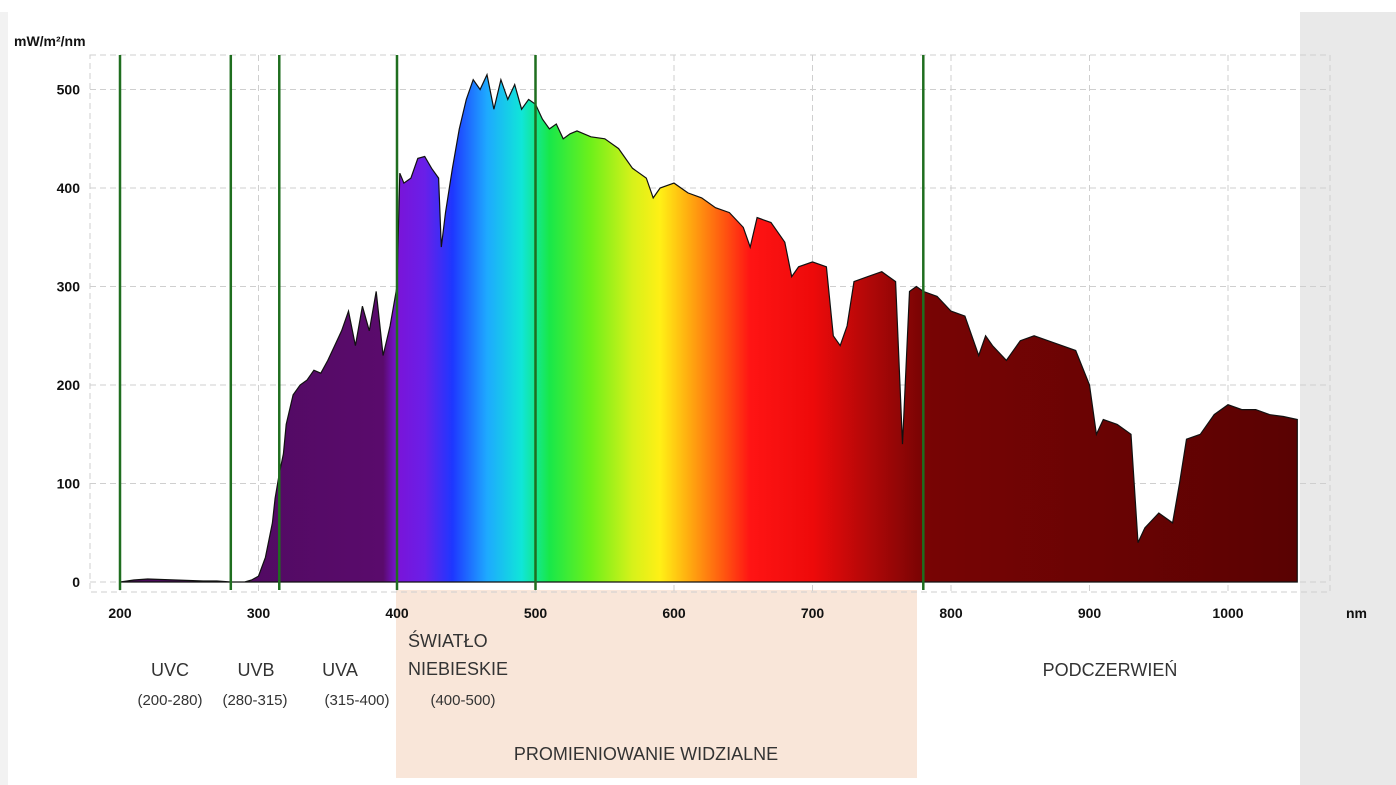 The width and height of the screenshot is (1396, 785). What do you see at coordinates (50, 41) in the screenshot?
I see `y-axis-label: mW/m²/nm` at bounding box center [50, 41].